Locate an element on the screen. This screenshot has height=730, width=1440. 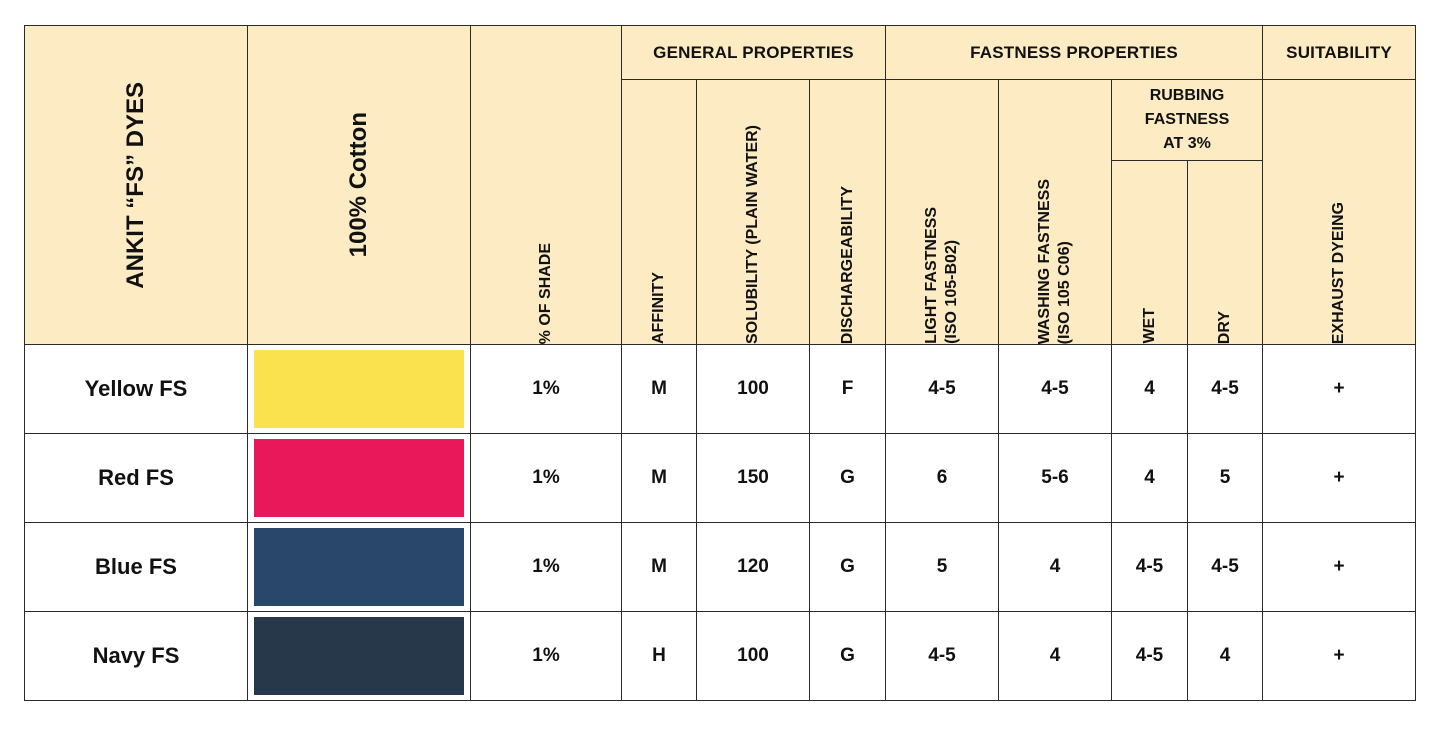
table-row: Yellow FS 1% M 100 F 4-5 4-5 4 4-5 + is located at coordinates (720, 389).